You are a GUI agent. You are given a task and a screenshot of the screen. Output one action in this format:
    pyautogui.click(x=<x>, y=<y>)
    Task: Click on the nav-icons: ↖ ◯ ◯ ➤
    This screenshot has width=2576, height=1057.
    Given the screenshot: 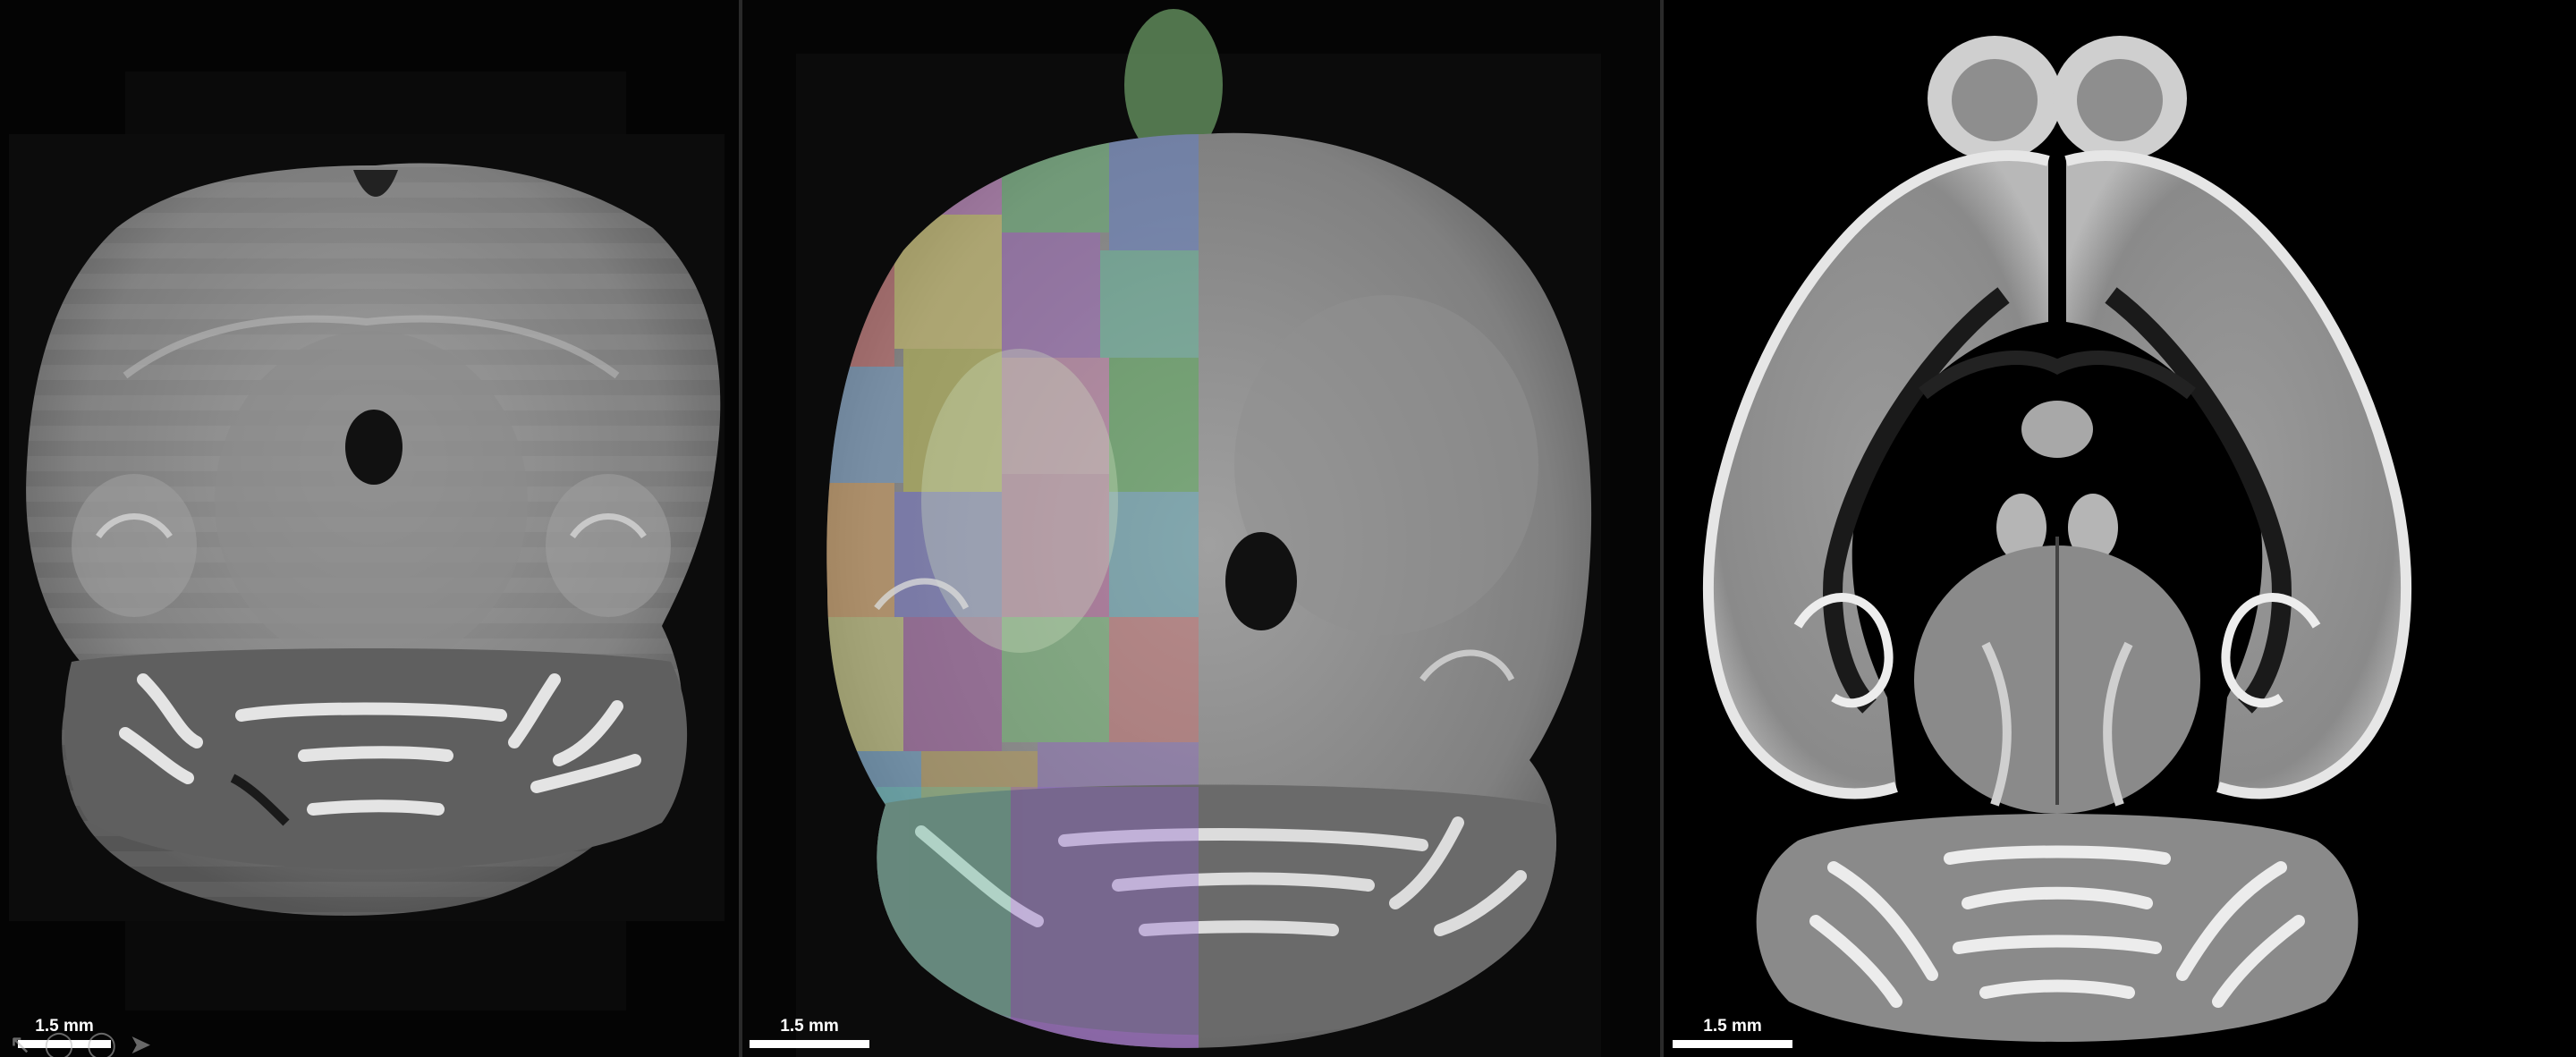 What is the action you would take?
    pyautogui.click(x=80, y=1043)
    